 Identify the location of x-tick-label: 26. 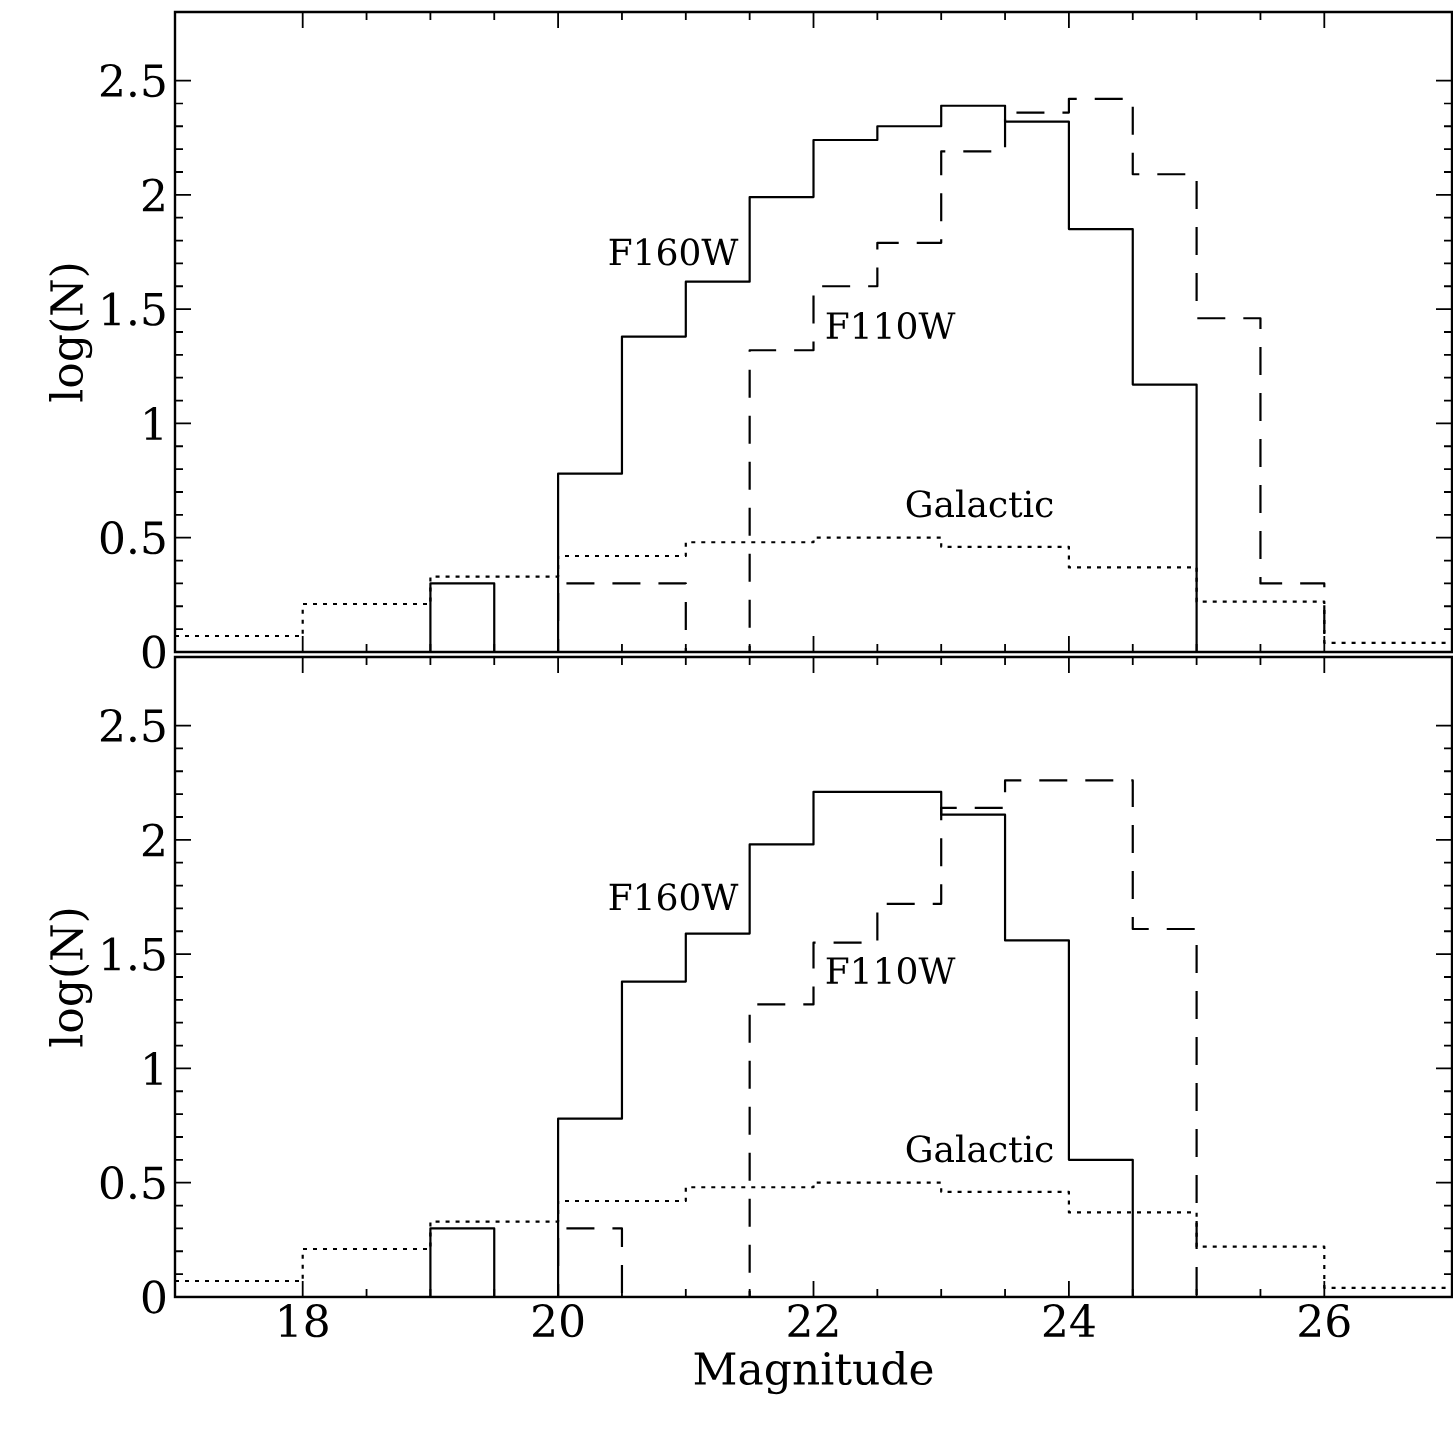
(1324, 1321).